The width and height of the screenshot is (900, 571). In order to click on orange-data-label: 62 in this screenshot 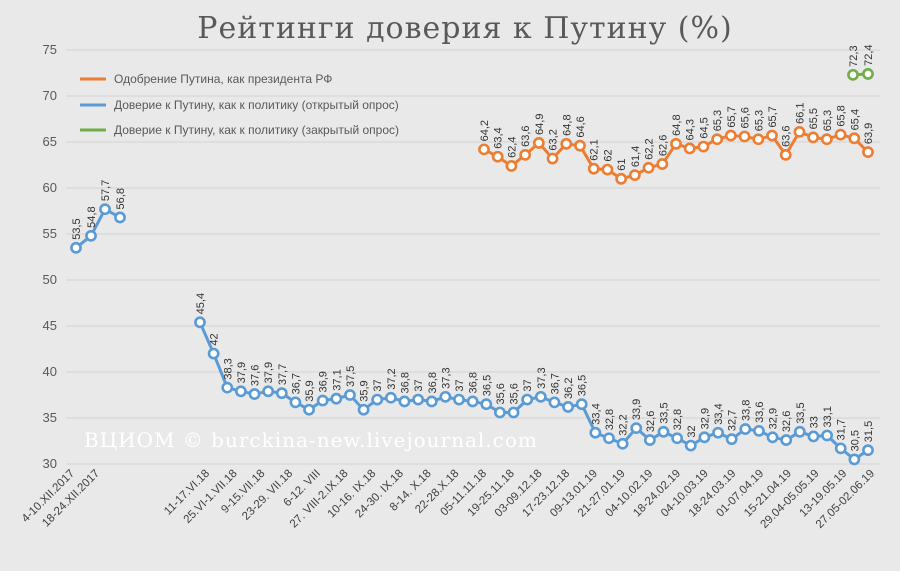, I will do `click(608, 155)`.